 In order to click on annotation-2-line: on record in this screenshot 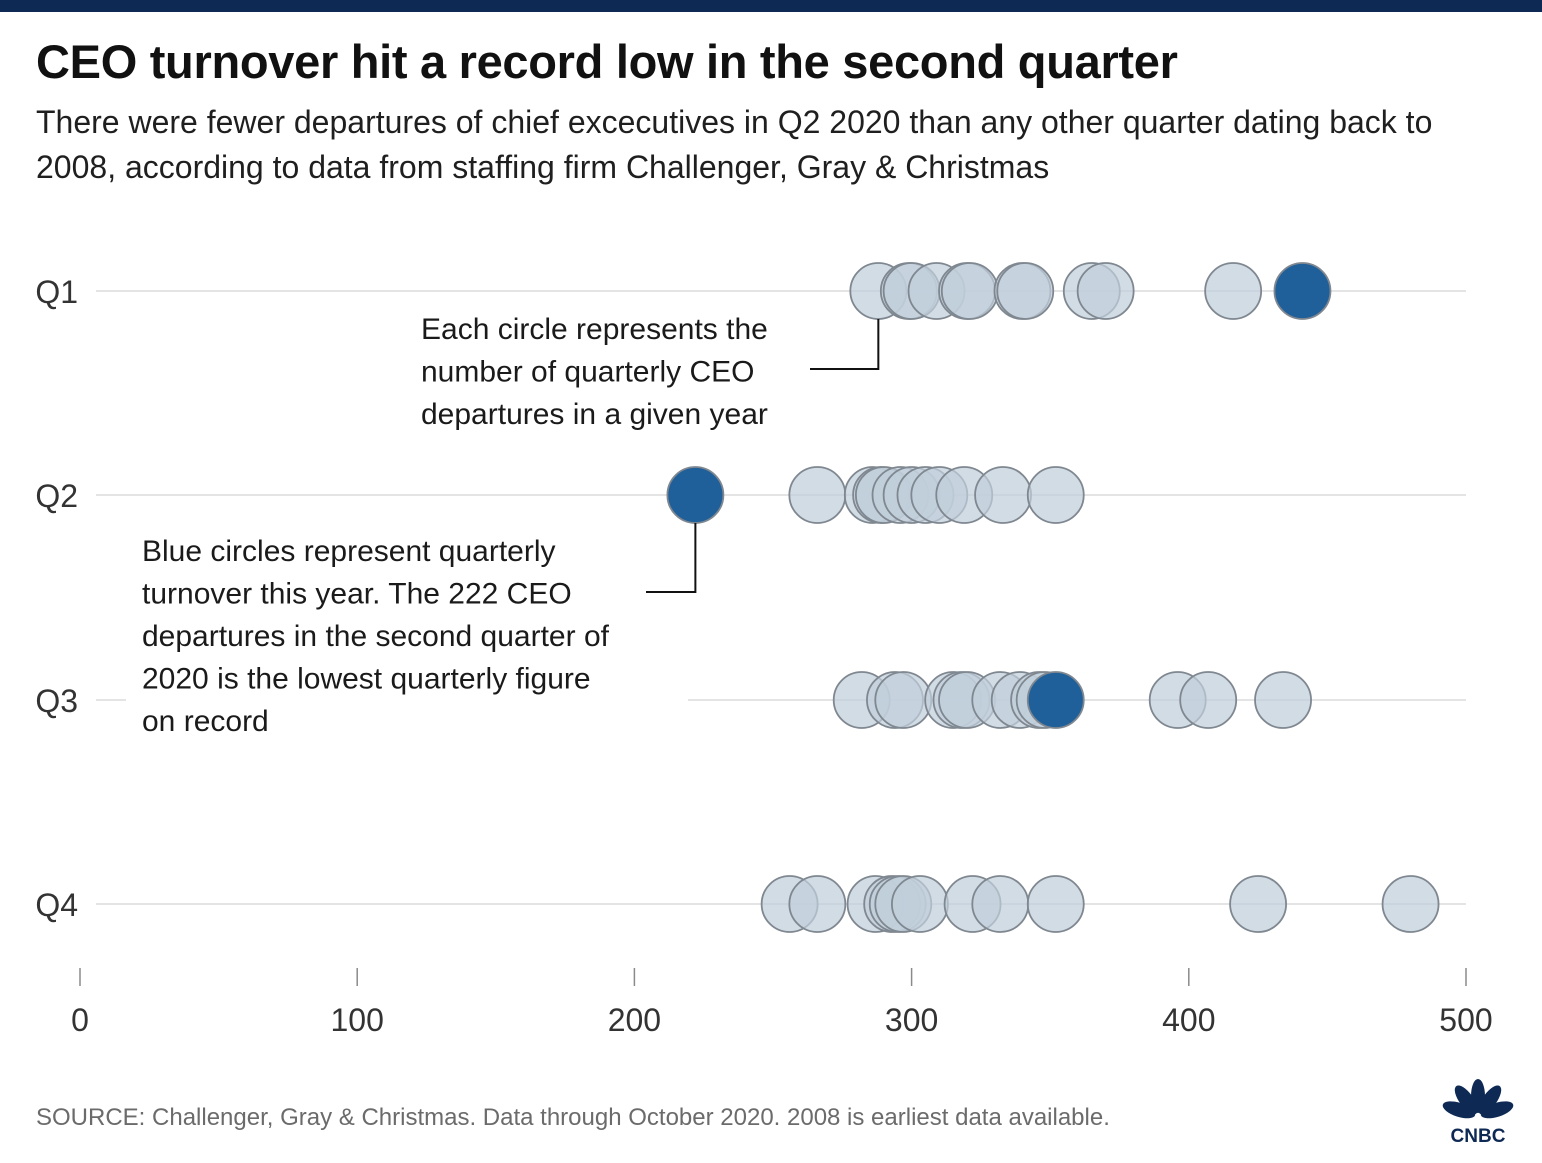, I will do `click(205, 721)`.